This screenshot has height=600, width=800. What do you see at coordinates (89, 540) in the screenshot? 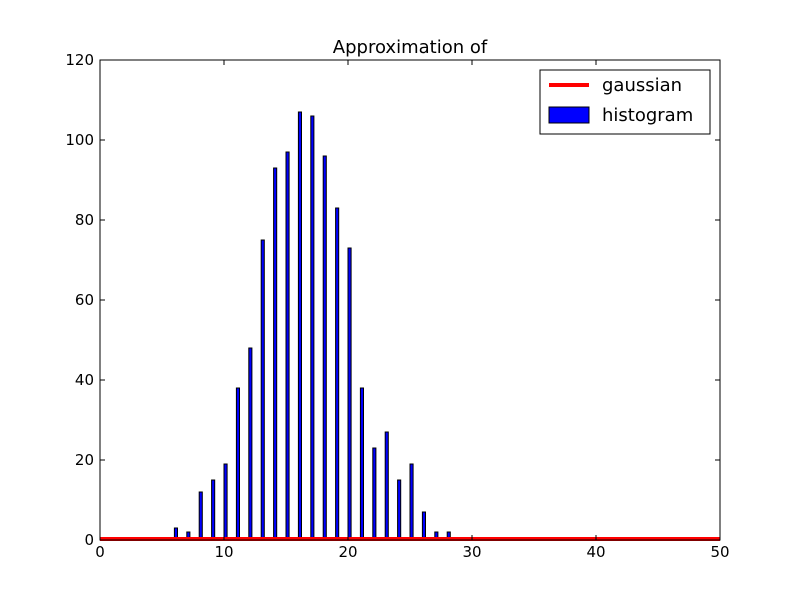
I see `y-tick-label: 0` at bounding box center [89, 540].